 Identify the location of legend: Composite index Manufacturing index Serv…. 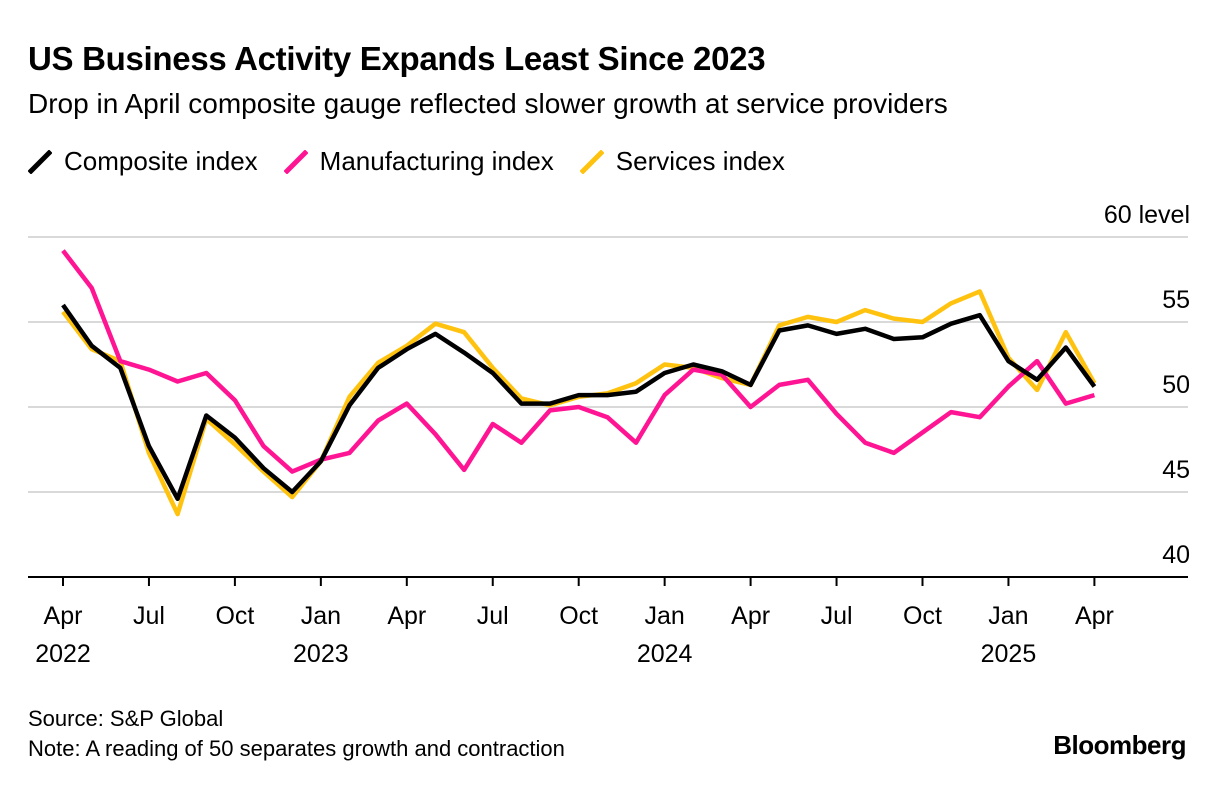
(419, 161).